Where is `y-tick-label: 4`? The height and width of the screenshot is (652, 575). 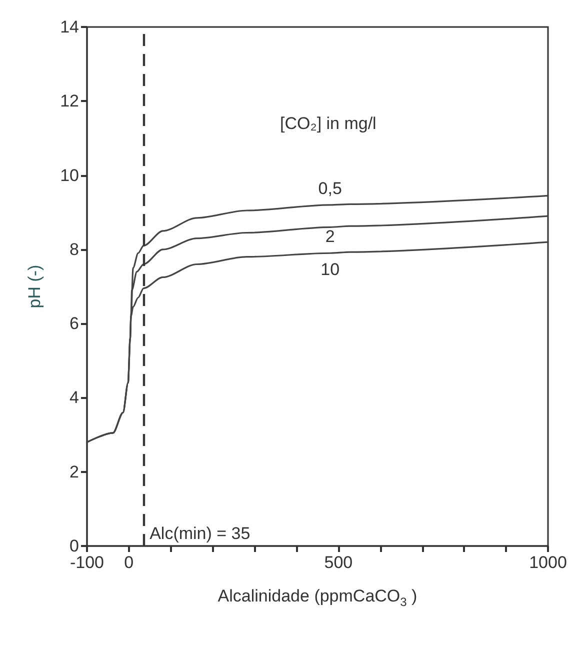 y-tick-label: 4 is located at coordinates (74, 398).